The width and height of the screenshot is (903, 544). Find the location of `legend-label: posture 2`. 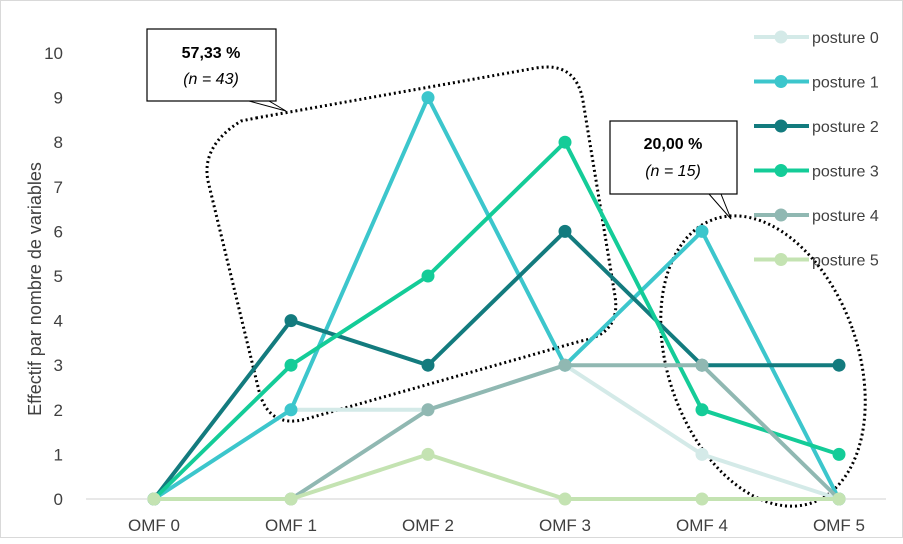

legend-label: posture 2 is located at coordinates (845, 127).